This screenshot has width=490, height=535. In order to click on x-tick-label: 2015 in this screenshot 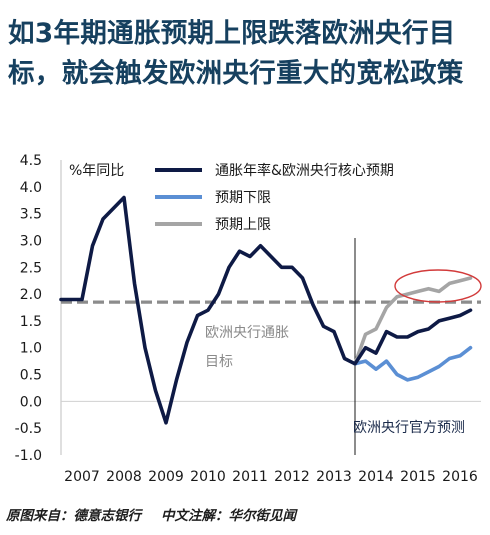, I will do `click(418, 477)`.